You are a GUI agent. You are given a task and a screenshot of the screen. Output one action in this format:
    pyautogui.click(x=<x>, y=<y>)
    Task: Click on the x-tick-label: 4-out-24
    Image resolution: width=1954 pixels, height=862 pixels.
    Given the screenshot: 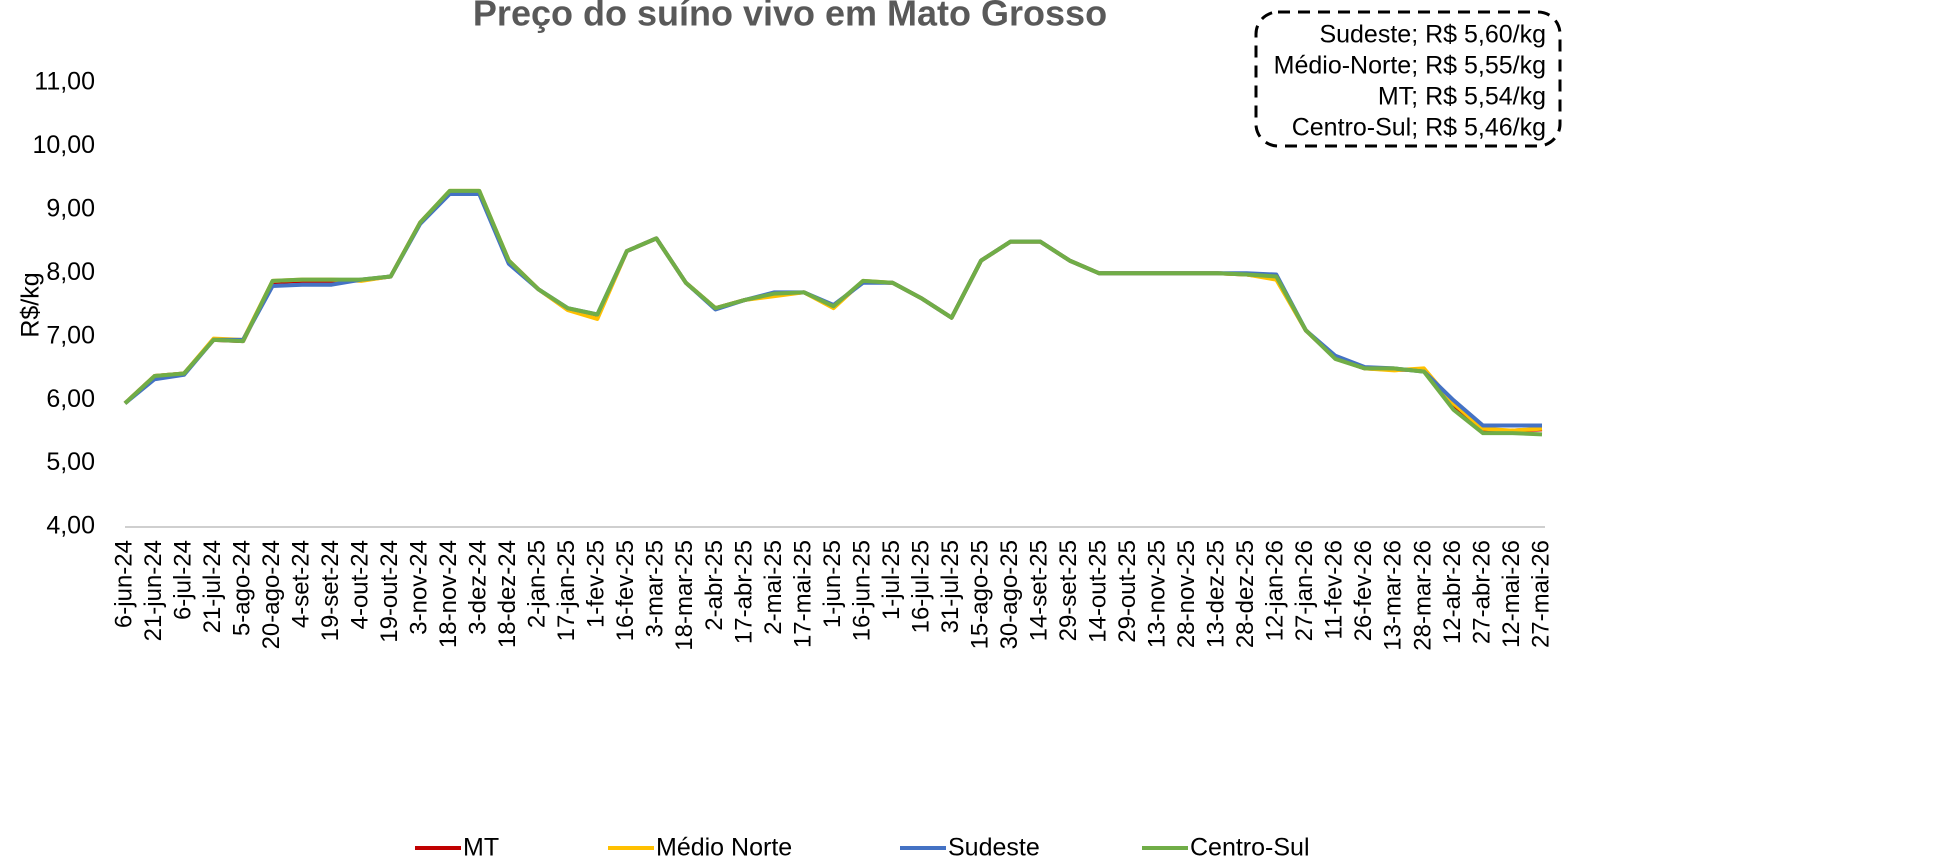 What is the action you would take?
    pyautogui.click(x=360, y=584)
    